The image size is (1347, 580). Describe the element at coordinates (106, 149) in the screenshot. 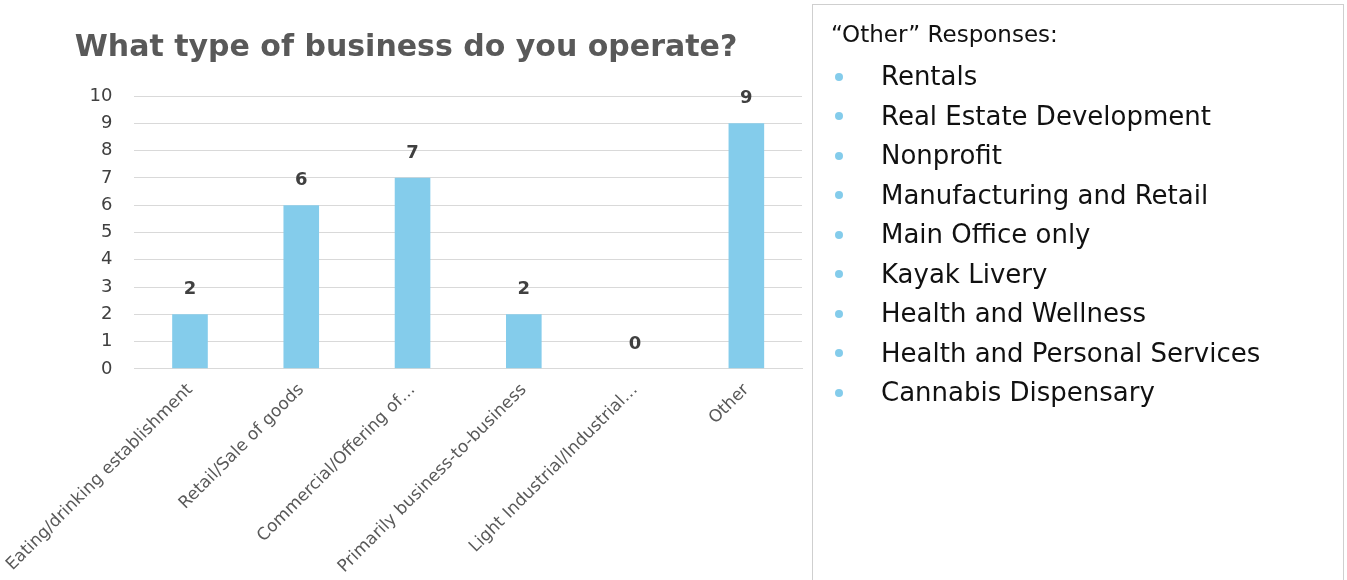

I see `y-tick-label: 8` at that location.